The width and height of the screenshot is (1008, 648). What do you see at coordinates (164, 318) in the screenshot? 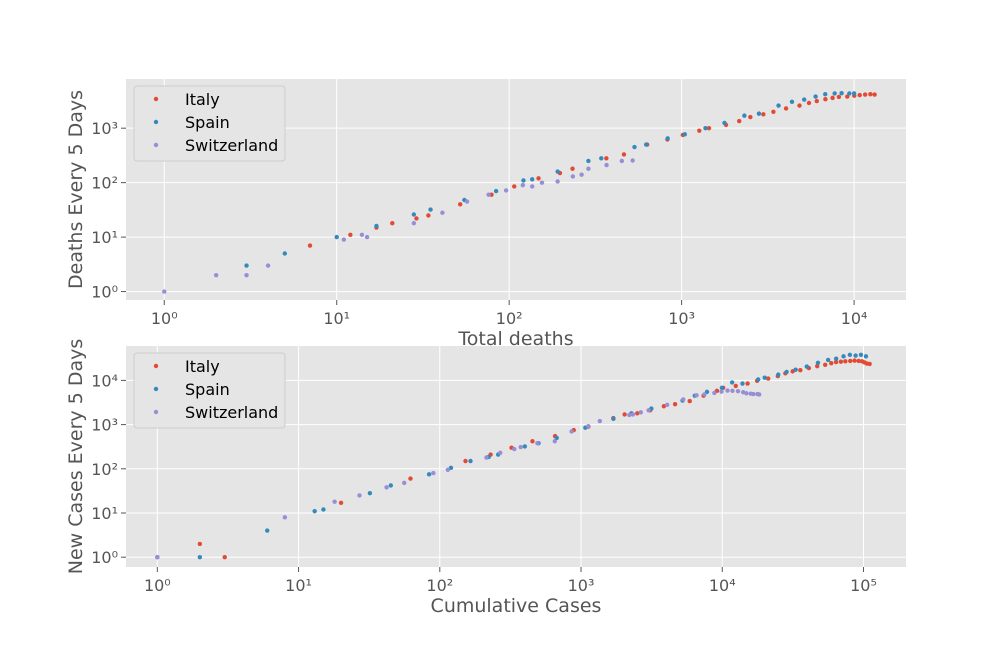
I see `deaths-x-tick-label: 10⁰` at bounding box center [164, 318].